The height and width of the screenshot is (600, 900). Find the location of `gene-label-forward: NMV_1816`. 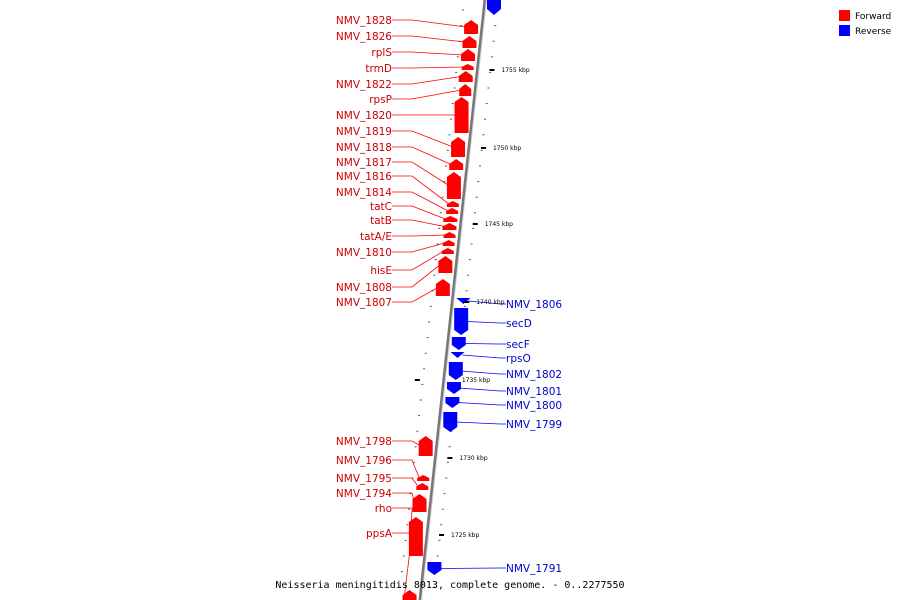

gene-label-forward: NMV_1816 is located at coordinates (364, 177).